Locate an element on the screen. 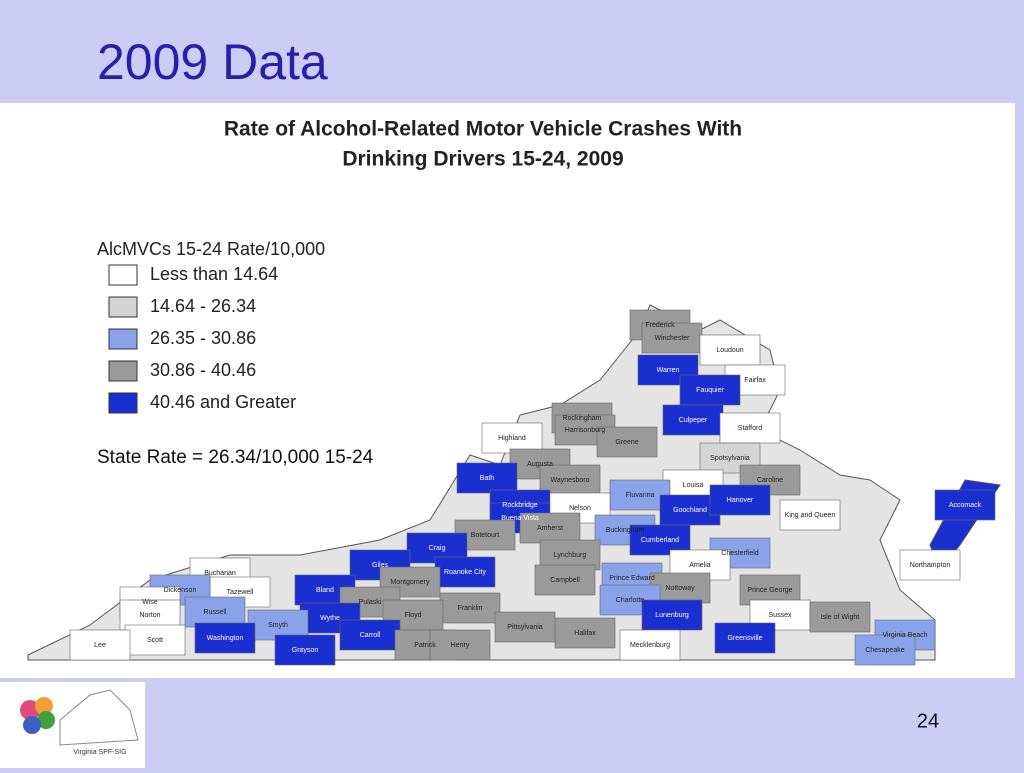 This screenshot has height=773, width=1024. county-label: Montgomery is located at coordinates (410, 582).